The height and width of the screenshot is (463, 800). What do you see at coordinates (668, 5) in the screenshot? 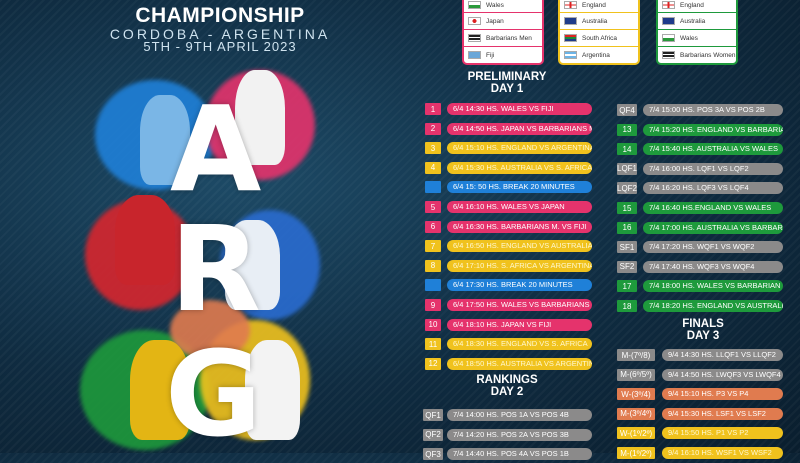
I see `england-flag-icon` at bounding box center [668, 5].